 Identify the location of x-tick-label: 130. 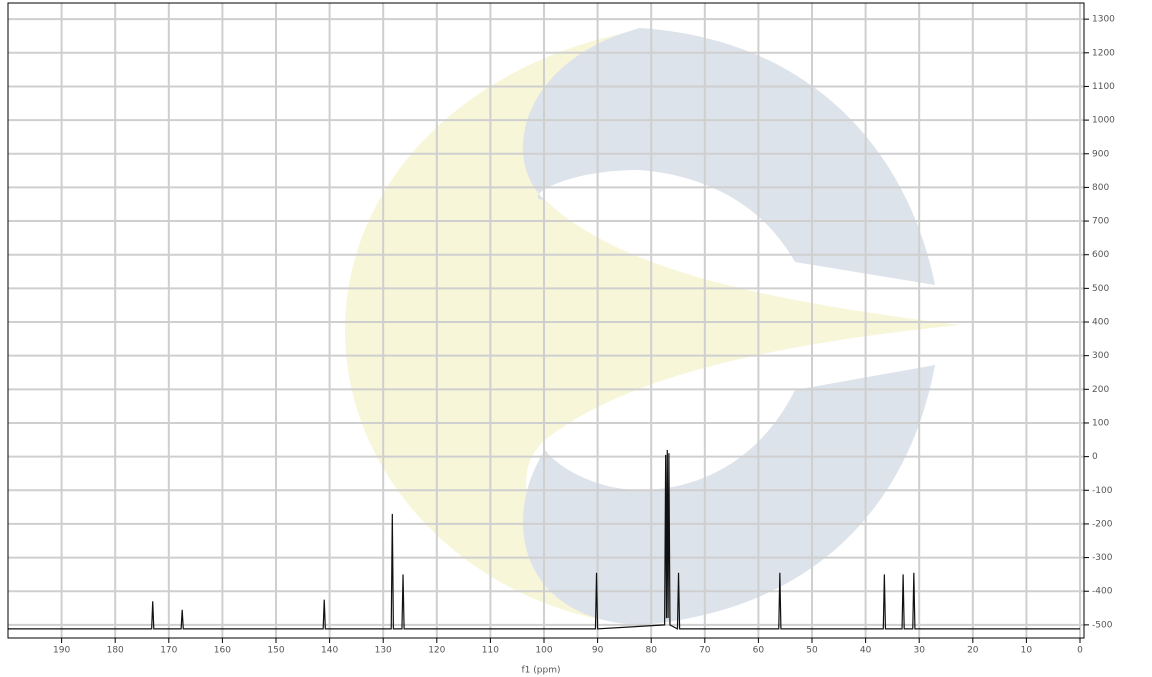
(383, 651).